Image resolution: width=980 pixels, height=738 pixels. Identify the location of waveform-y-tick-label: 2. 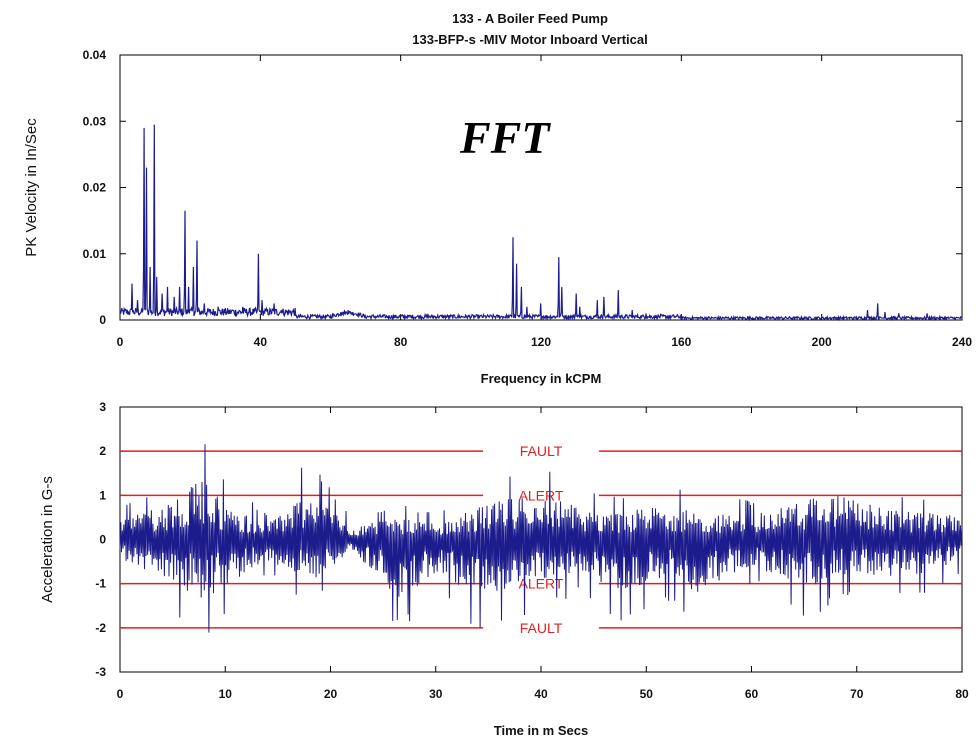
(102, 451).